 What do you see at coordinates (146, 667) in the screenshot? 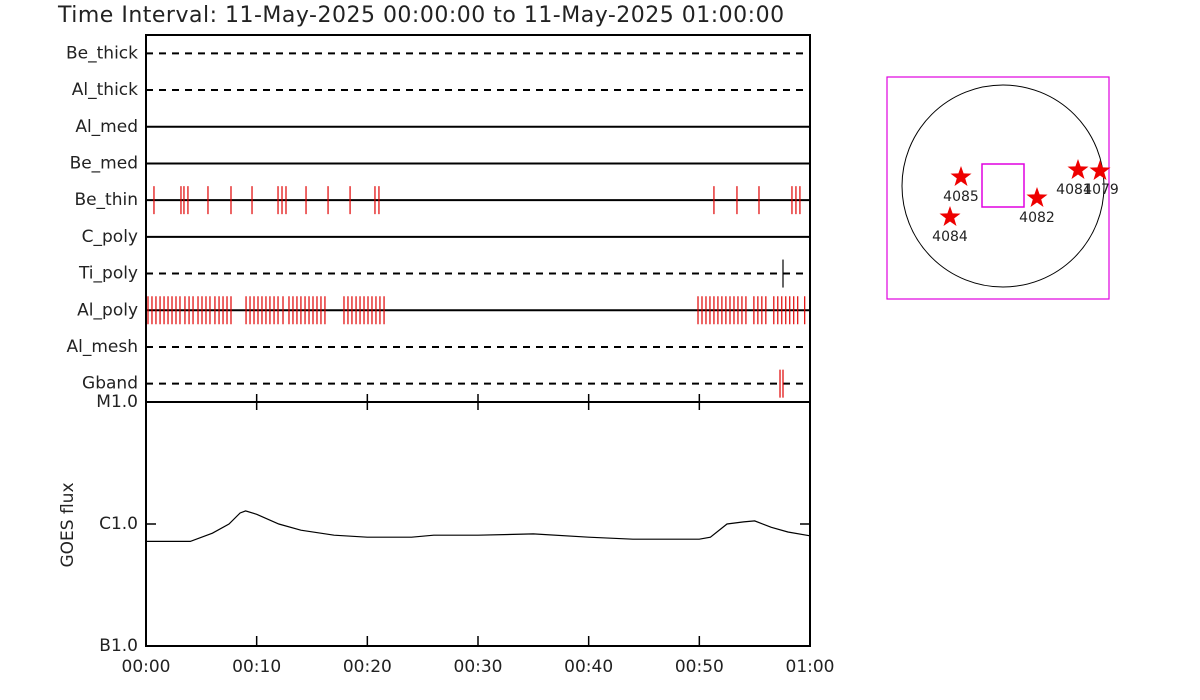
I see `x-tick-label: 00:00` at bounding box center [146, 667].